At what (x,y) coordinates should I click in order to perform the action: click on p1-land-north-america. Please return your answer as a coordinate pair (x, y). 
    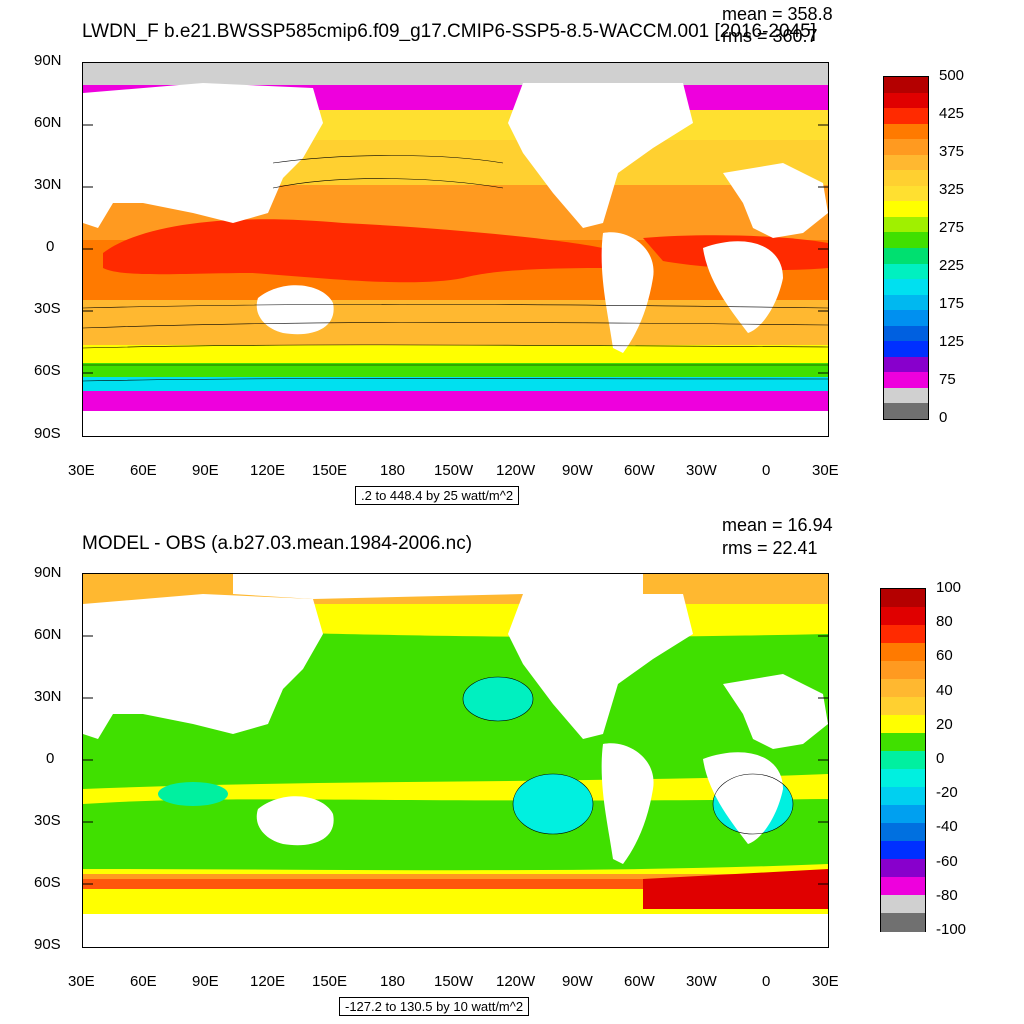
    Looking at the image, I should click on (600, 155).